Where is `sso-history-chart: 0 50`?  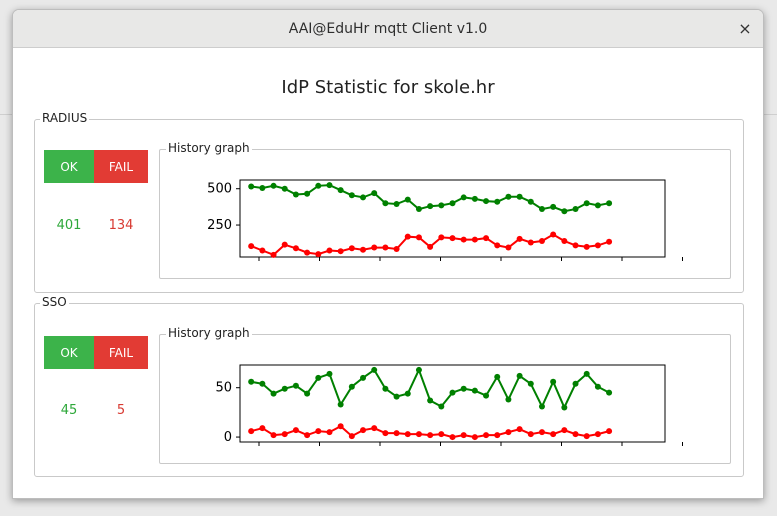 sso-history-chart: 0 50 is located at coordinates (449, 405).